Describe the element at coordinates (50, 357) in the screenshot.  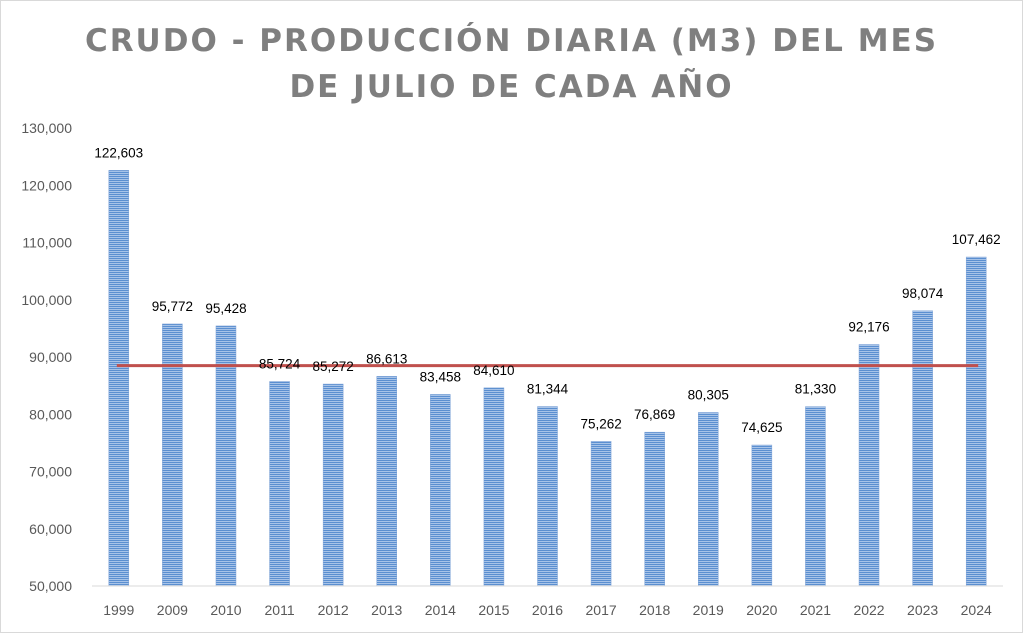
I see `y-tick-label: 90,000` at that location.